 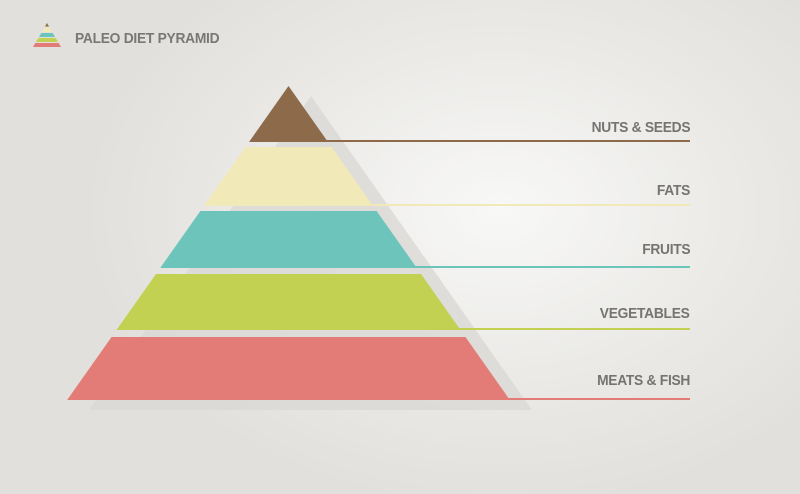 What do you see at coordinates (147, 38) in the screenshot?
I see `page-title: PALEO DIET PYRAMID` at bounding box center [147, 38].